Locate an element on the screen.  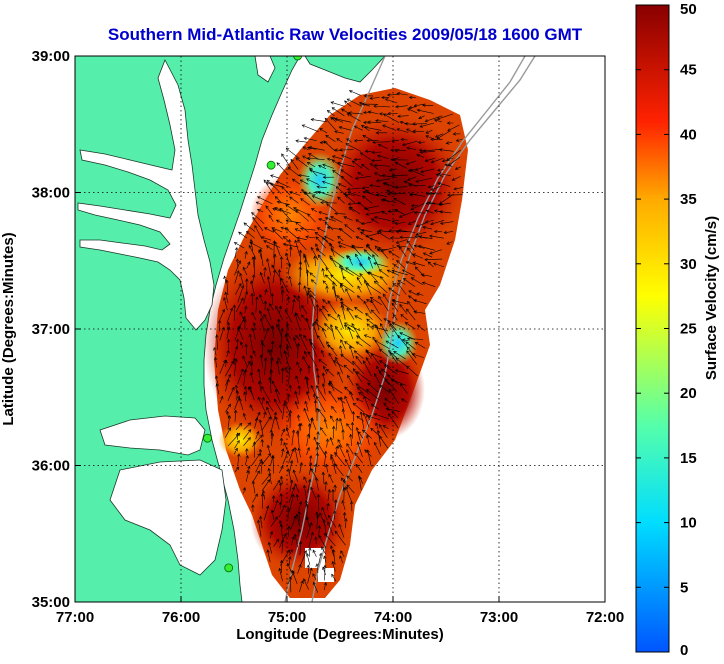
colorbar-tick-label: 30 is located at coordinates (688, 264).